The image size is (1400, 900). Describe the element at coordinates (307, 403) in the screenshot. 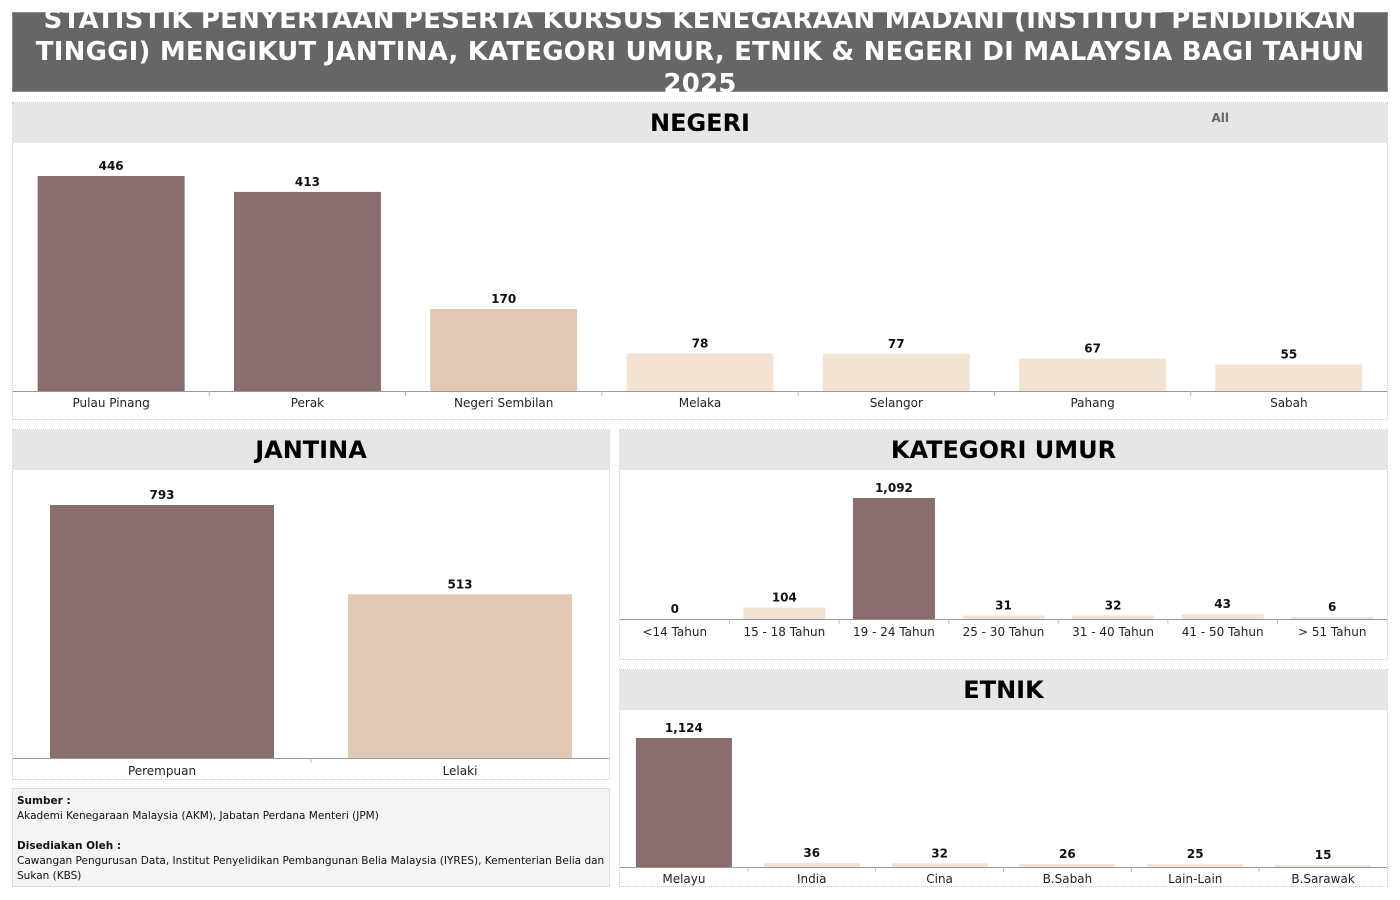

I see `category-label-negeri-1: Perak` at that location.